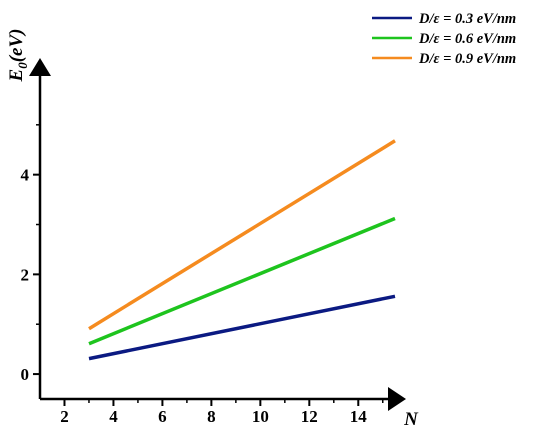  I want to click on x-axis-arrow, so click(397, 399).